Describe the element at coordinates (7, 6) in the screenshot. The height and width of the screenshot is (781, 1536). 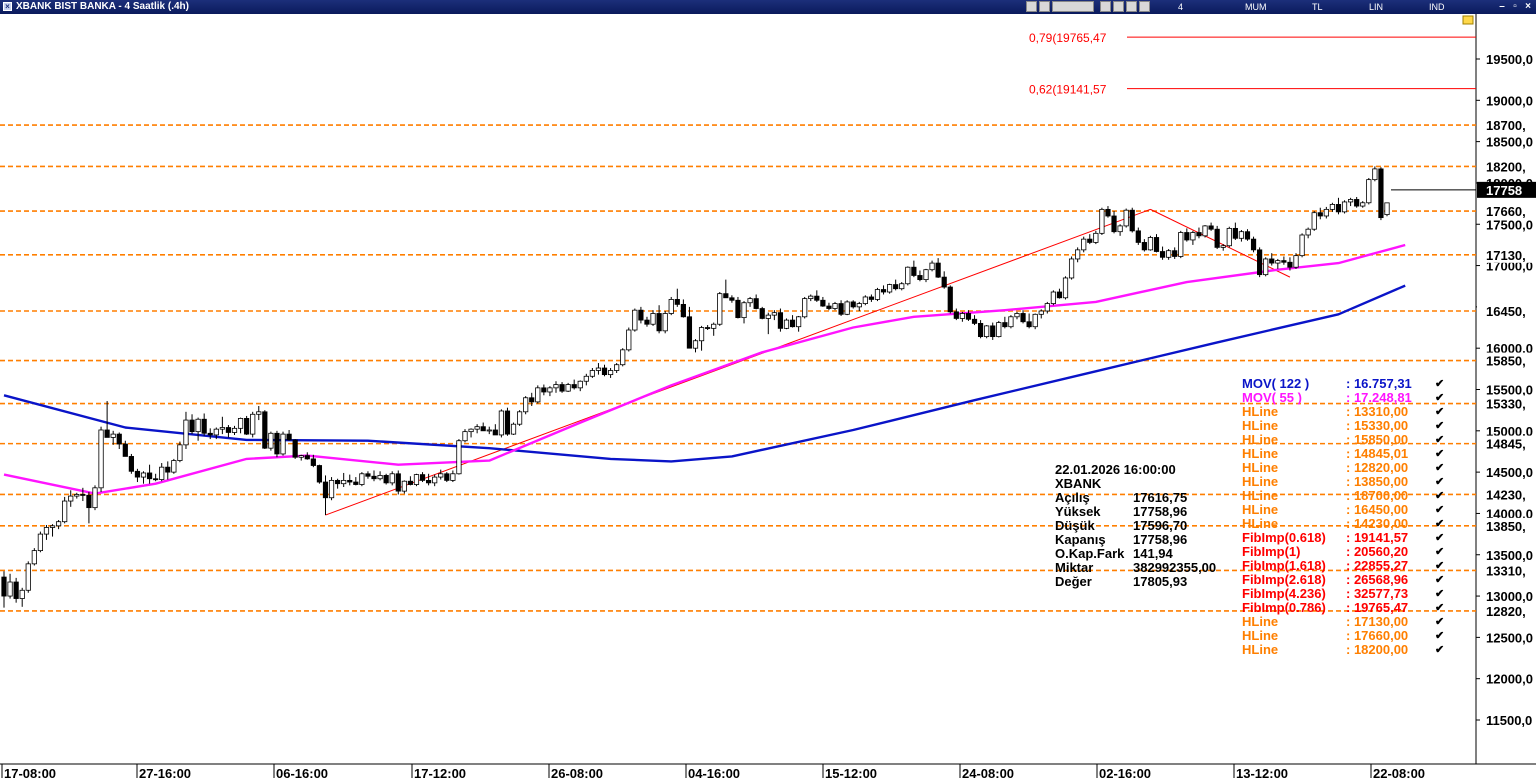
I see `window-menu-icon: ×` at that location.